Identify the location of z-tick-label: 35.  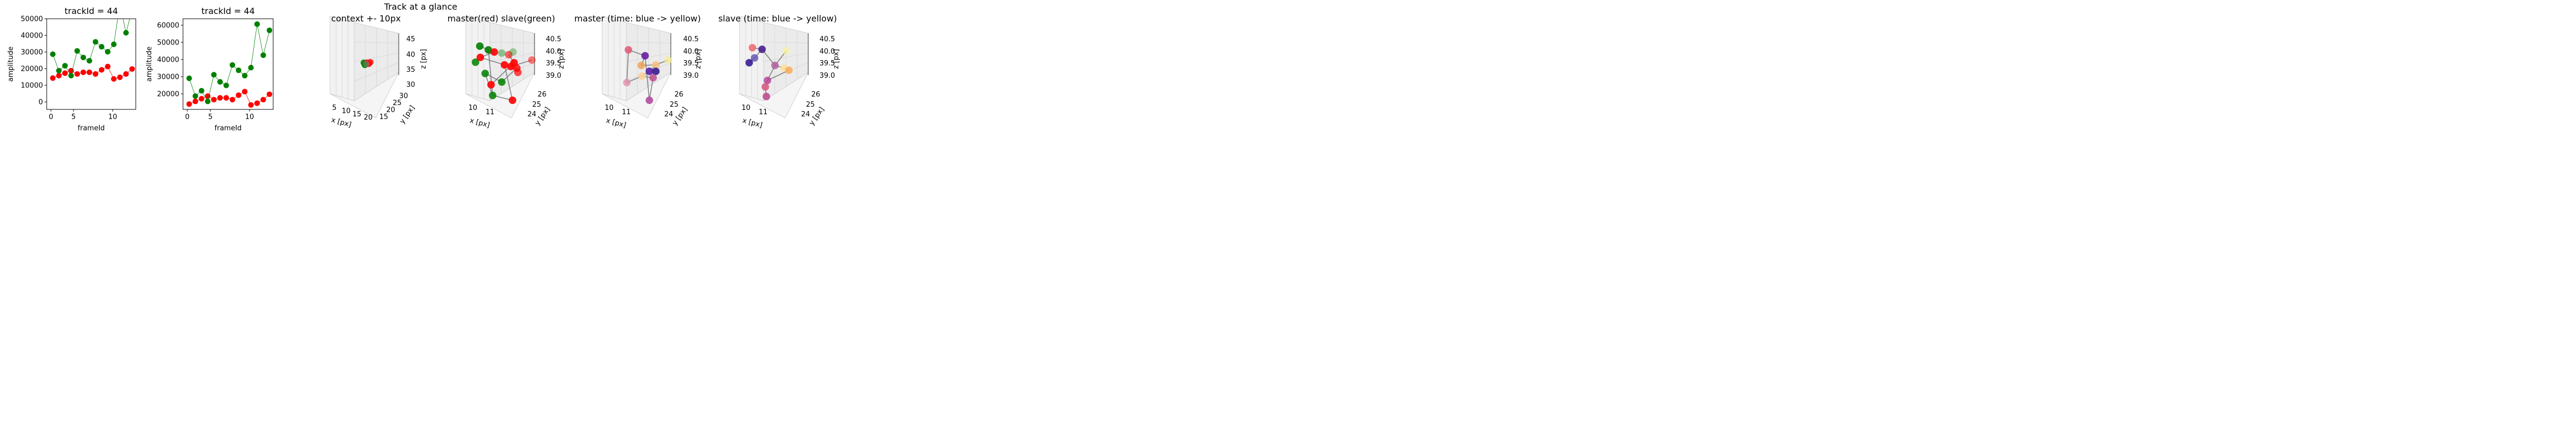
(410, 70).